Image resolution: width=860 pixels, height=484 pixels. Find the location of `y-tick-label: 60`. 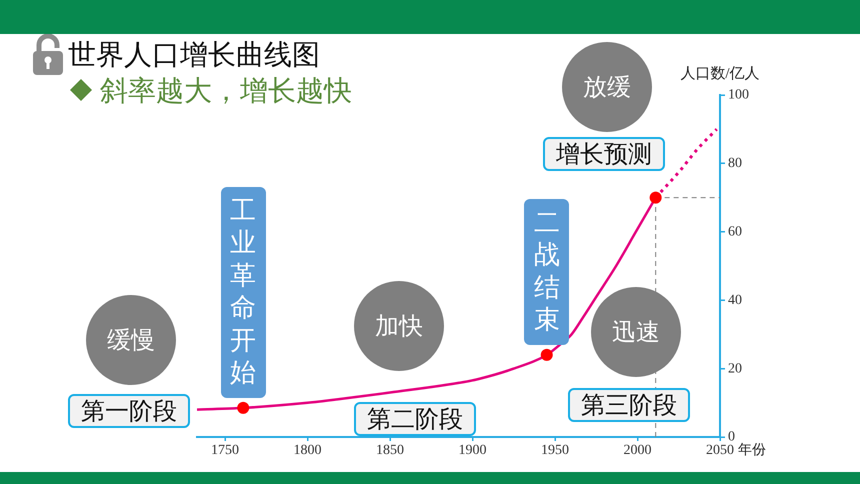

y-tick-label: 60 is located at coordinates (735, 232).